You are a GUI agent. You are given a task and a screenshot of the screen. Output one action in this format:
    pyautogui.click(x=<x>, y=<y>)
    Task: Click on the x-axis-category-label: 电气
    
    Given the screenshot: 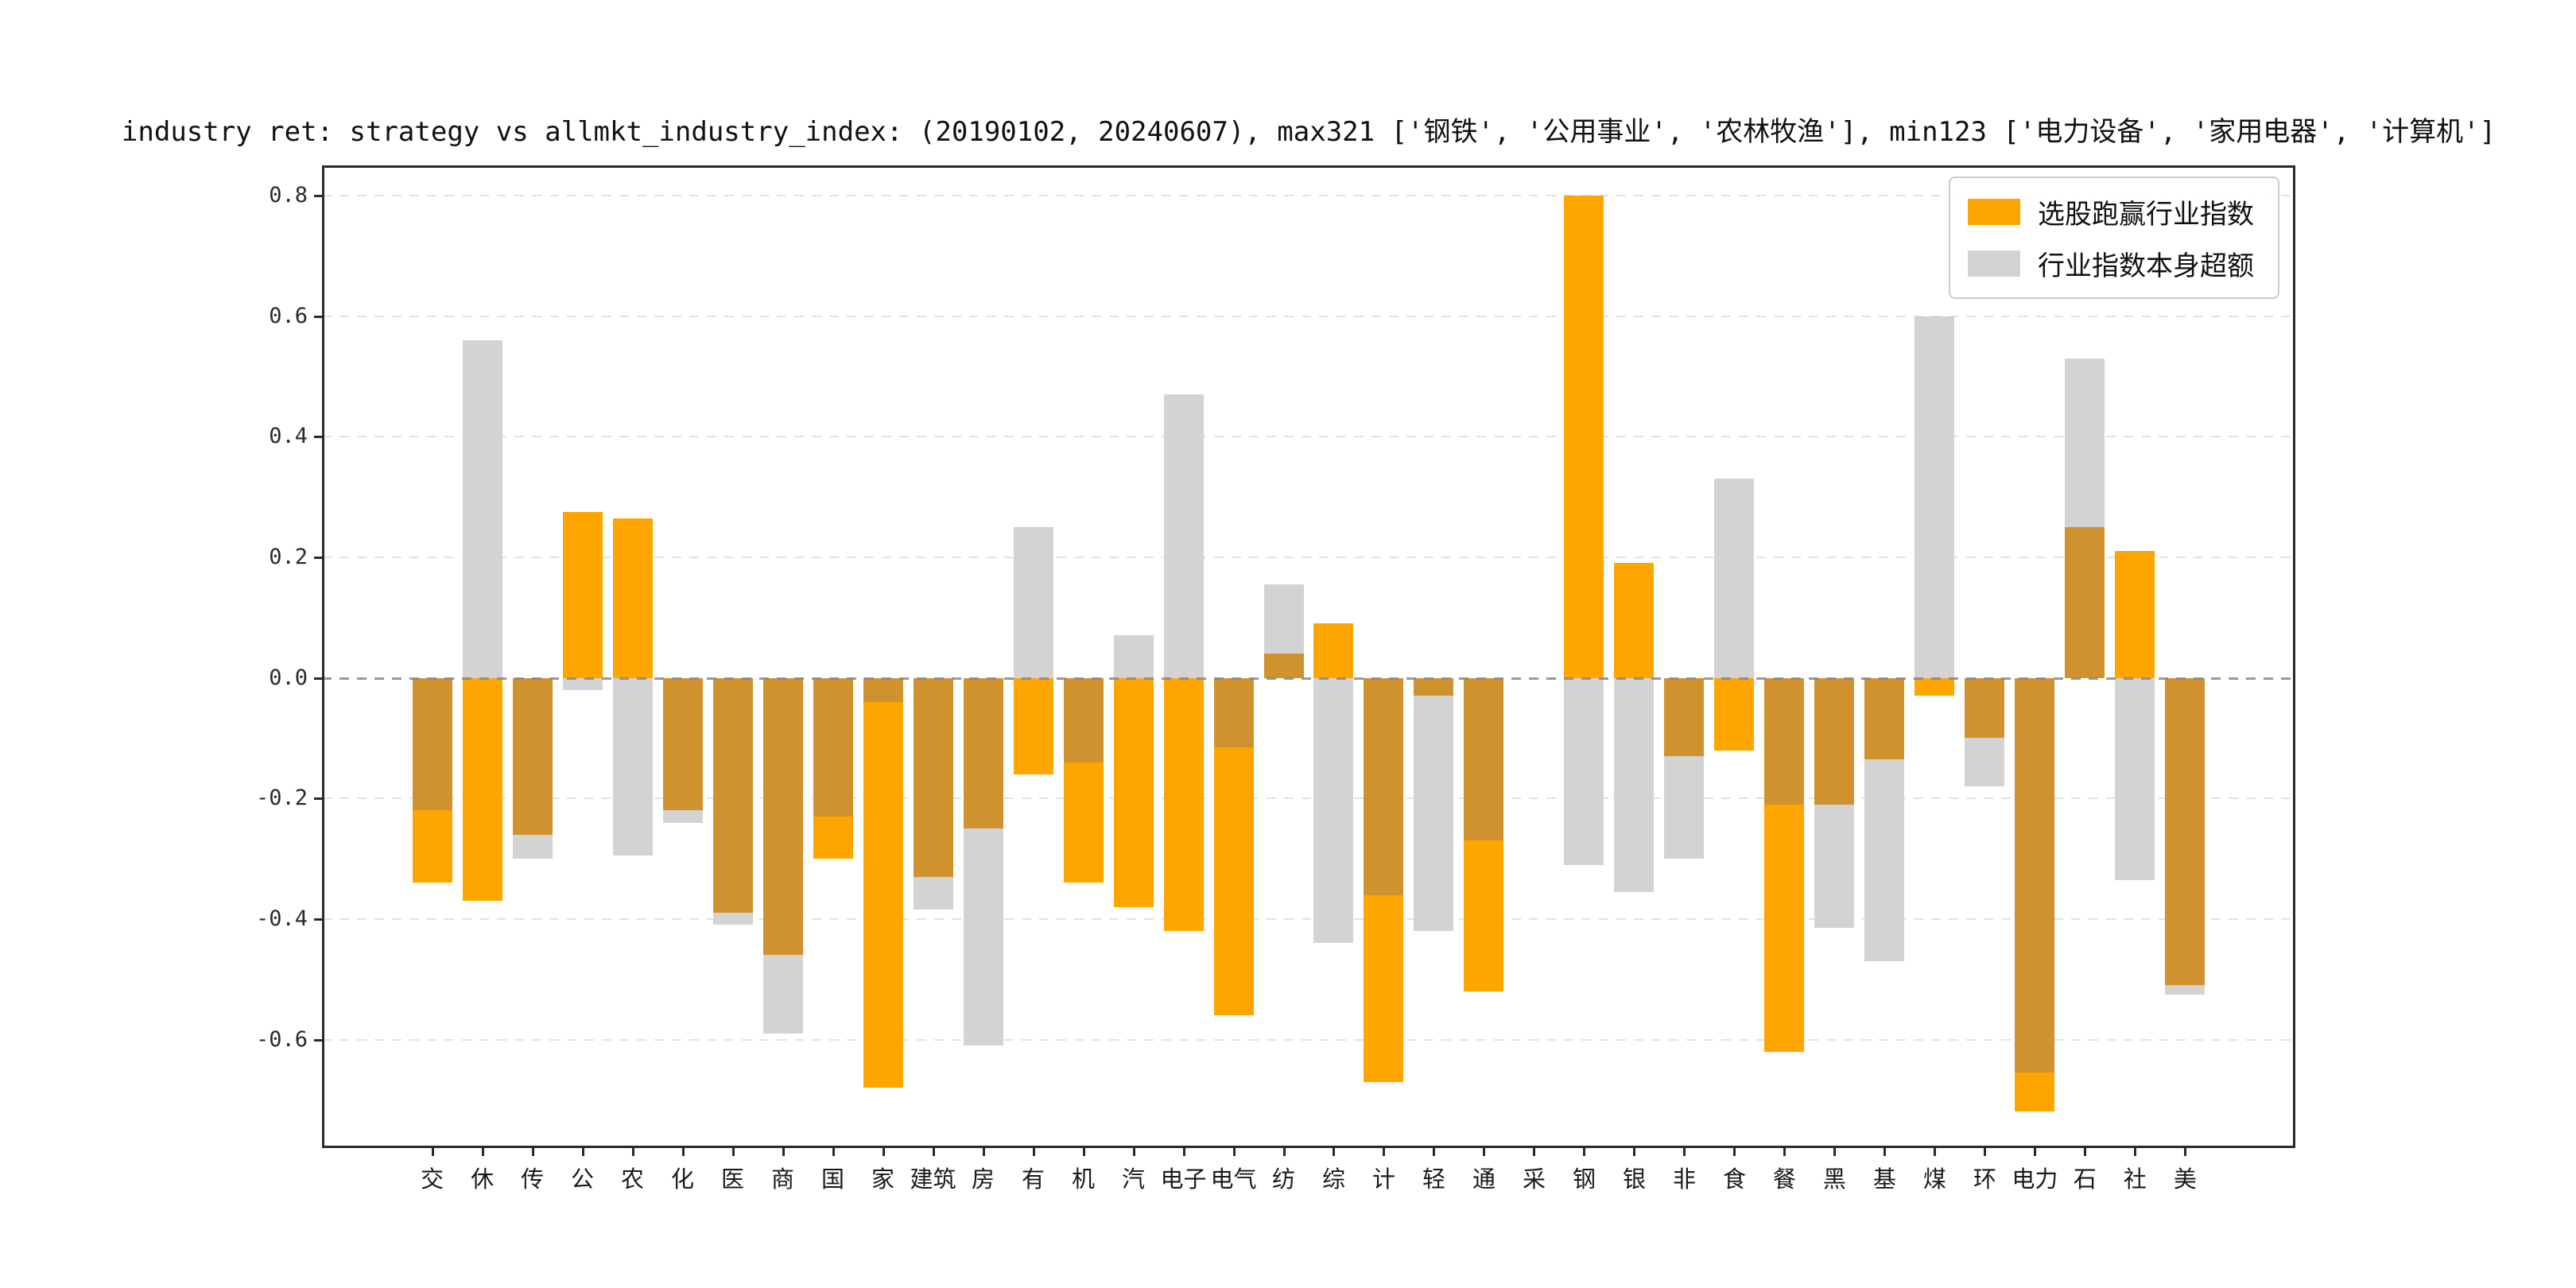 What is the action you would take?
    pyautogui.click(x=1234, y=1179)
    